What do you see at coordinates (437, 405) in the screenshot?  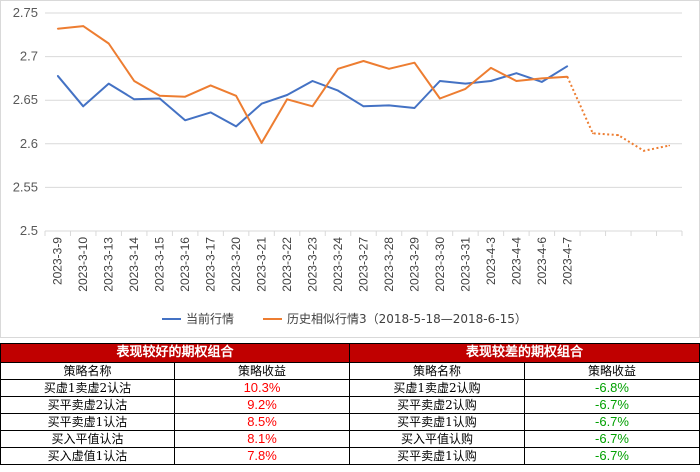 I see `strategy-name: 买平卖虚2认购` at bounding box center [437, 405].